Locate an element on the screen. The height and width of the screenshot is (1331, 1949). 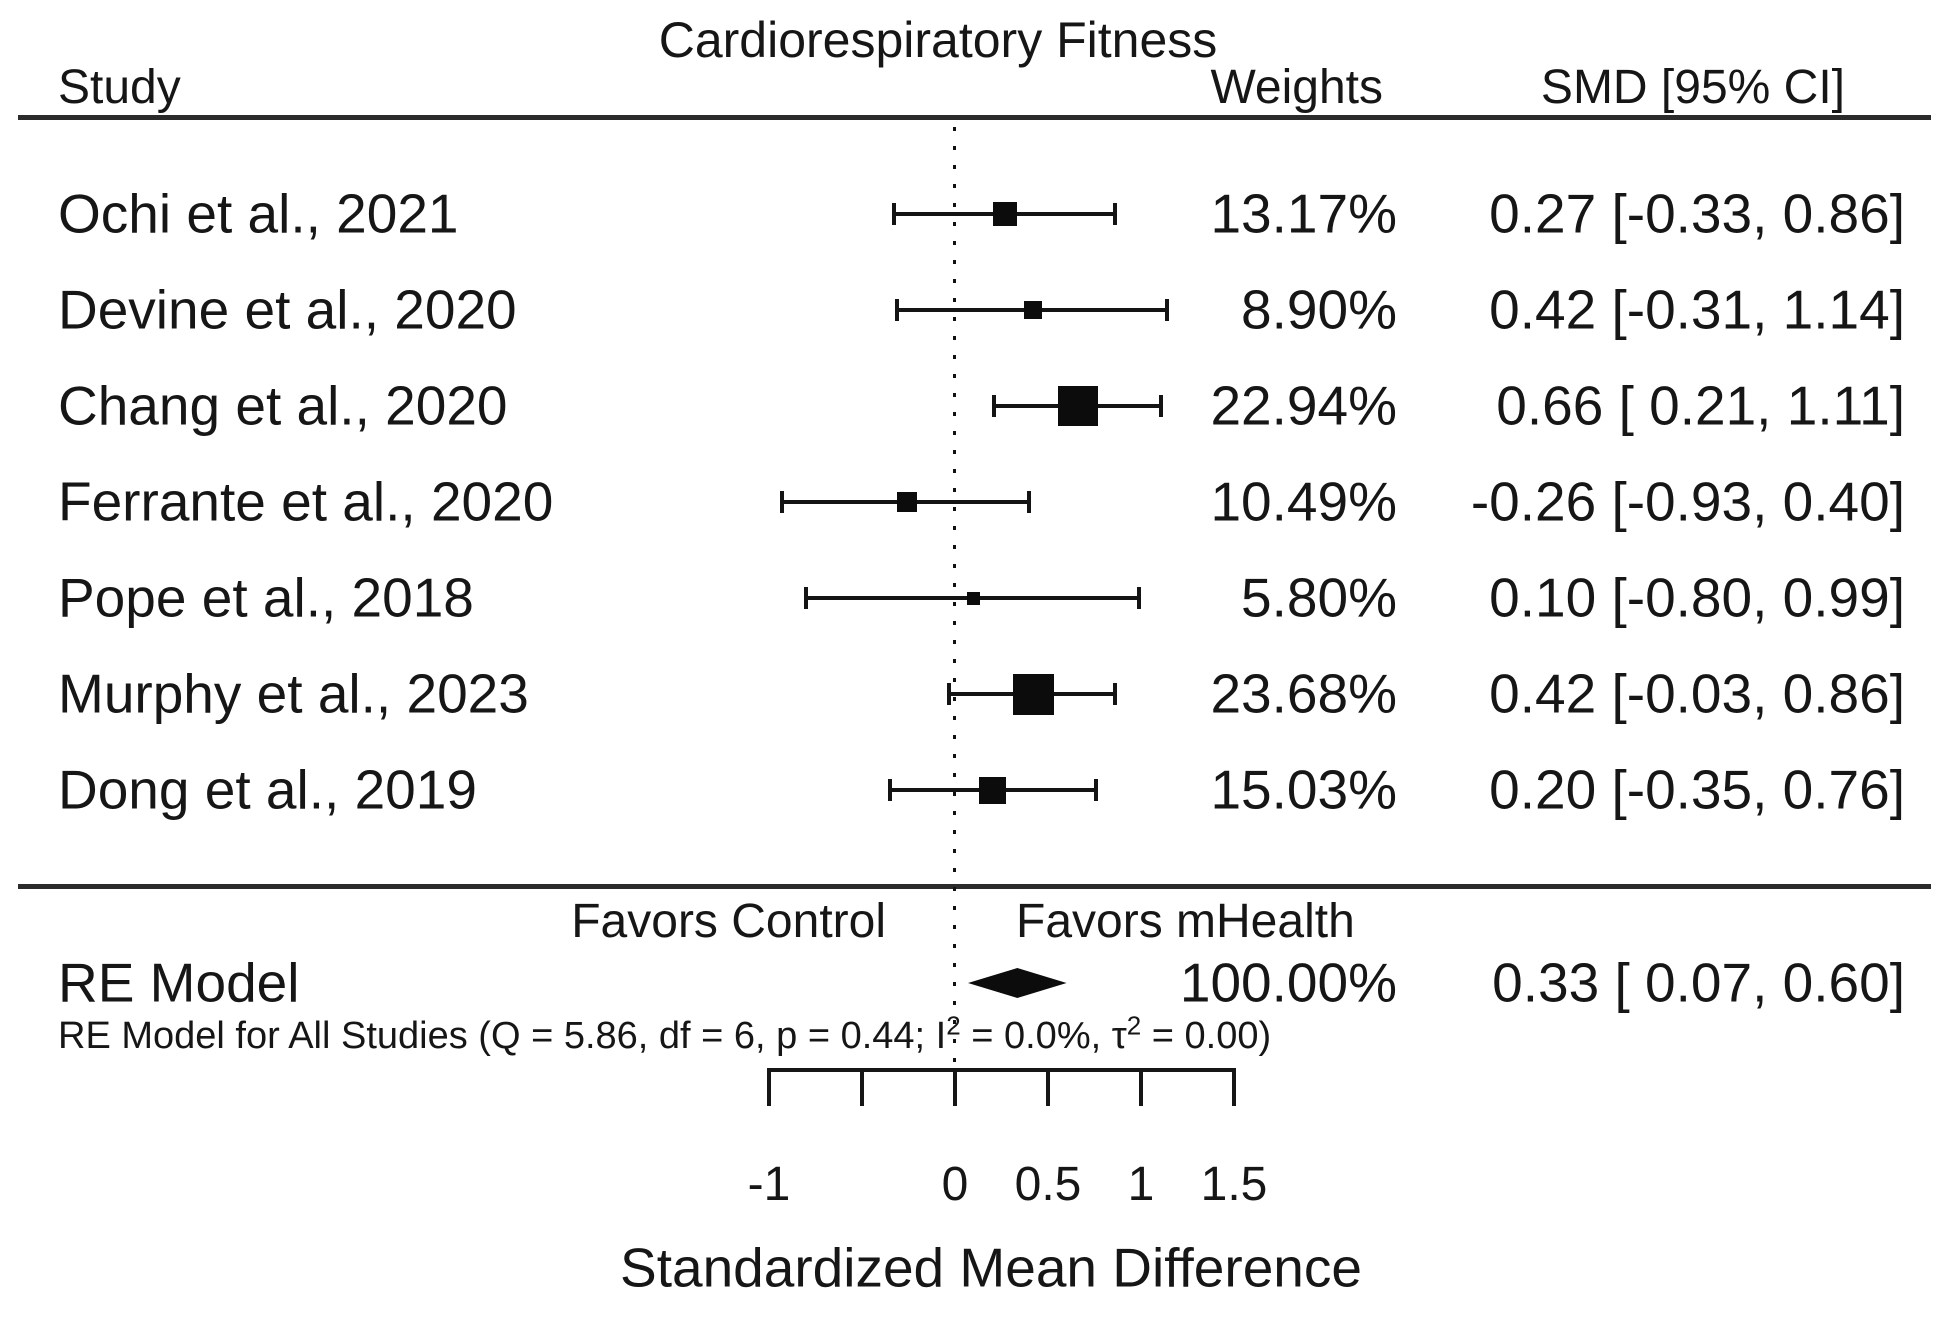
smd-ci-value: 0.10 [-0.80, 0.99] is located at coordinates (1697, 597).